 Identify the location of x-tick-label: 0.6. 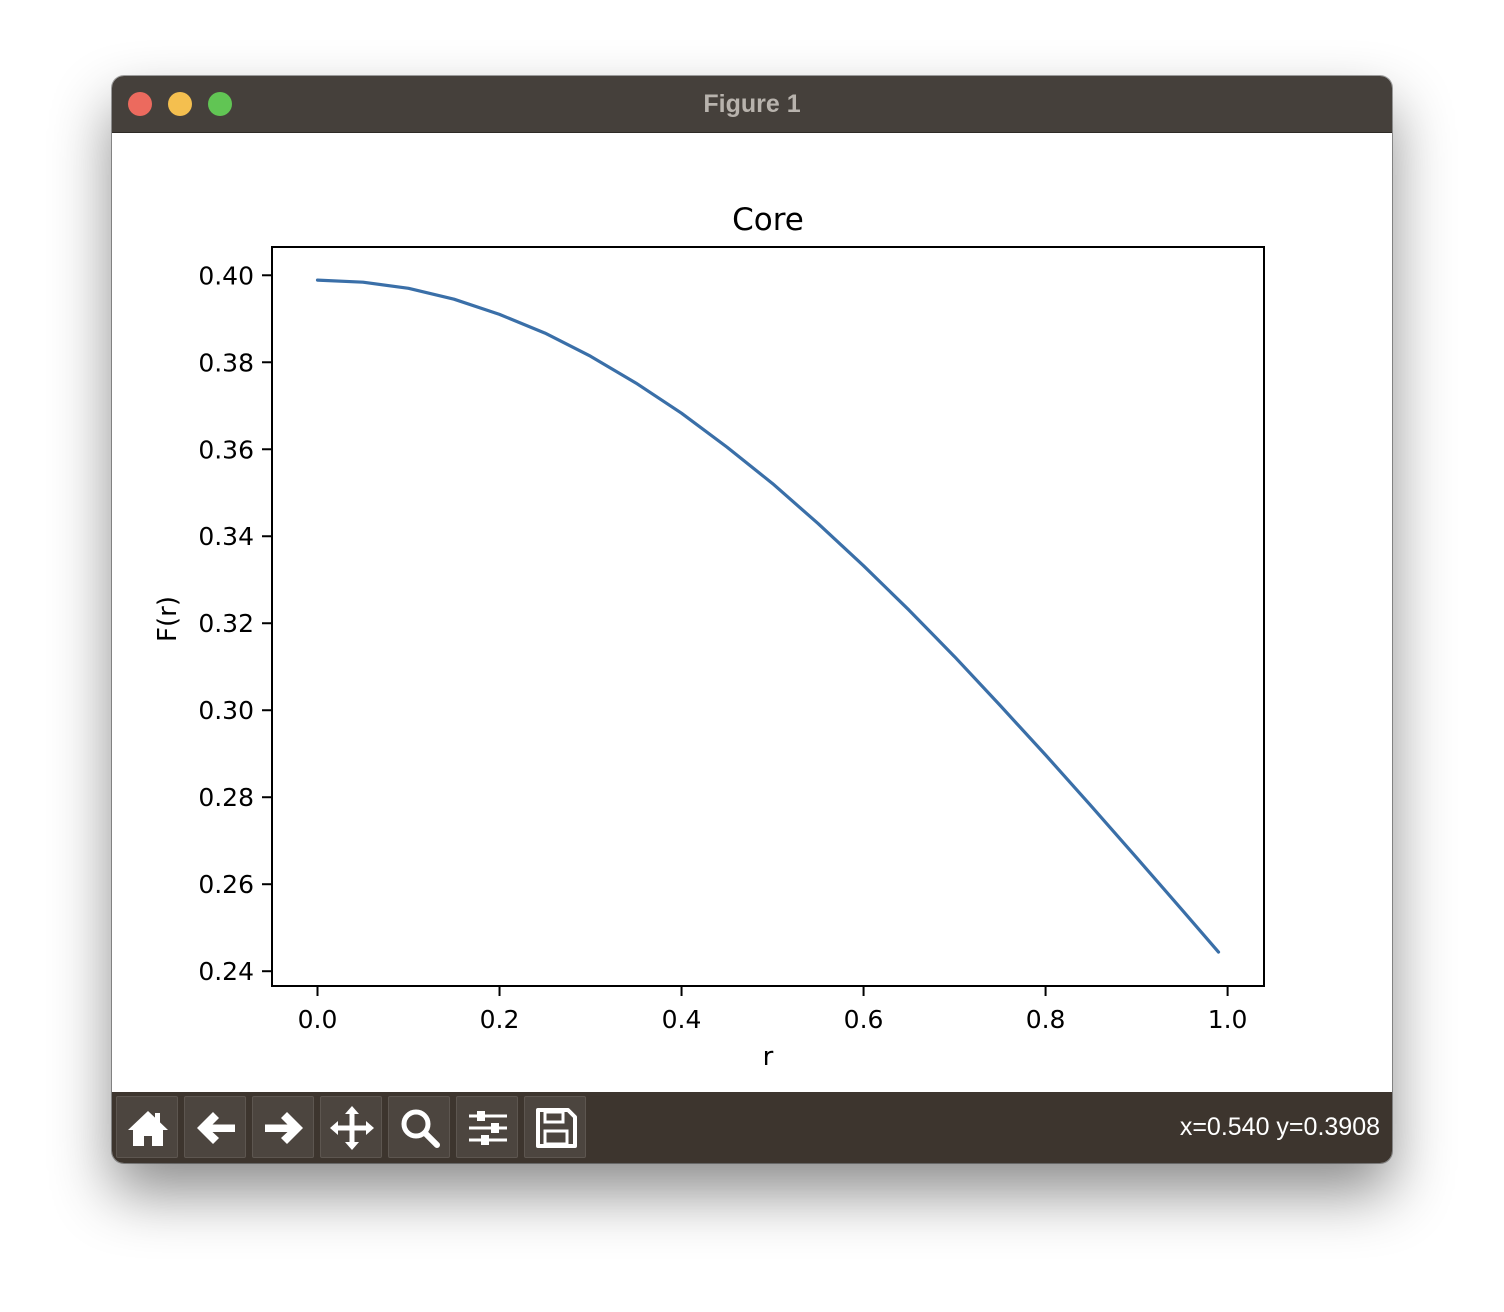
(864, 1019).